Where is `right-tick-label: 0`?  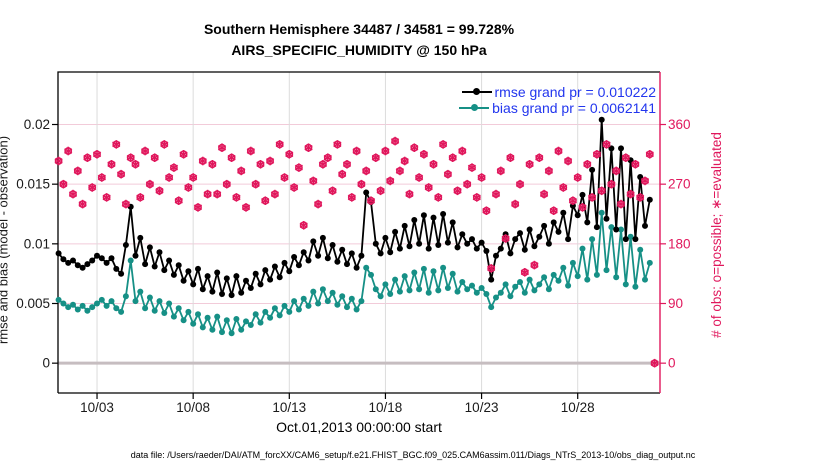
right-tick-label: 0 is located at coordinates (672, 363).